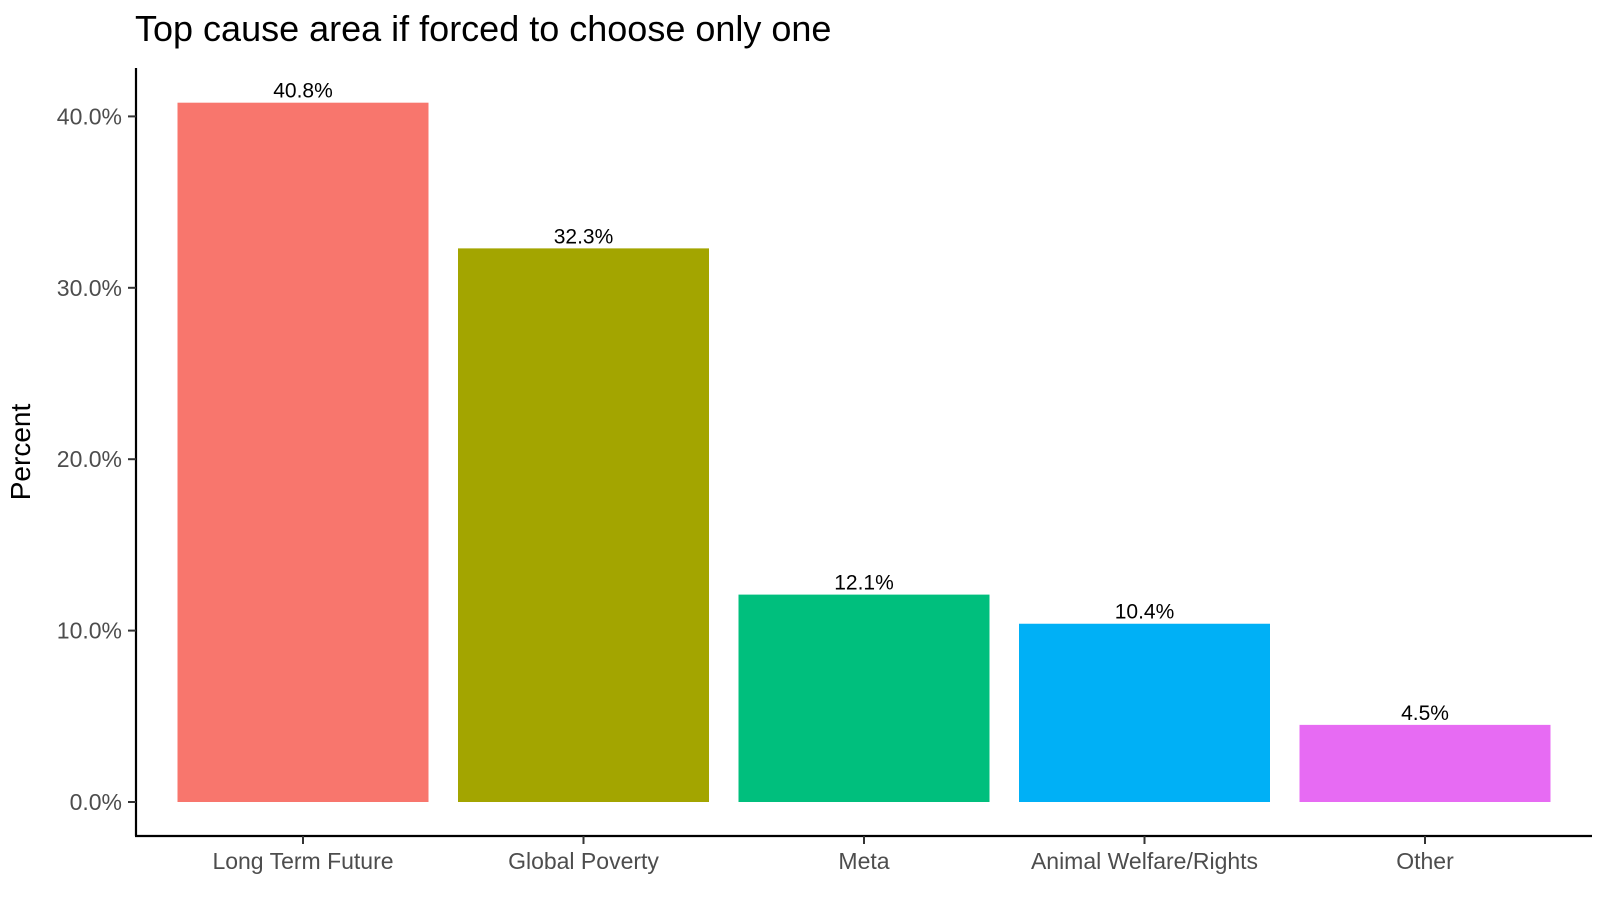  I want to click on y-tick-label: 0.0%, so click(96, 802).